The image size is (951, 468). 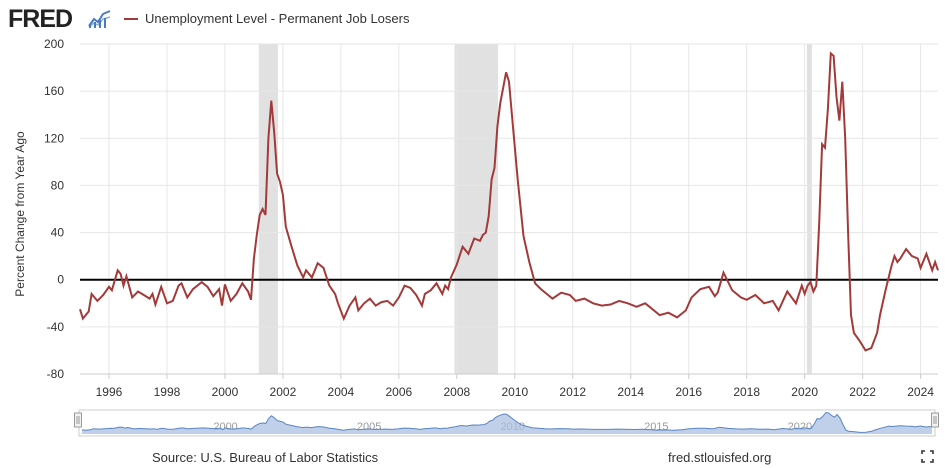 What do you see at coordinates (688, 392) in the screenshot?
I see `x-tick-label: 2016` at bounding box center [688, 392].